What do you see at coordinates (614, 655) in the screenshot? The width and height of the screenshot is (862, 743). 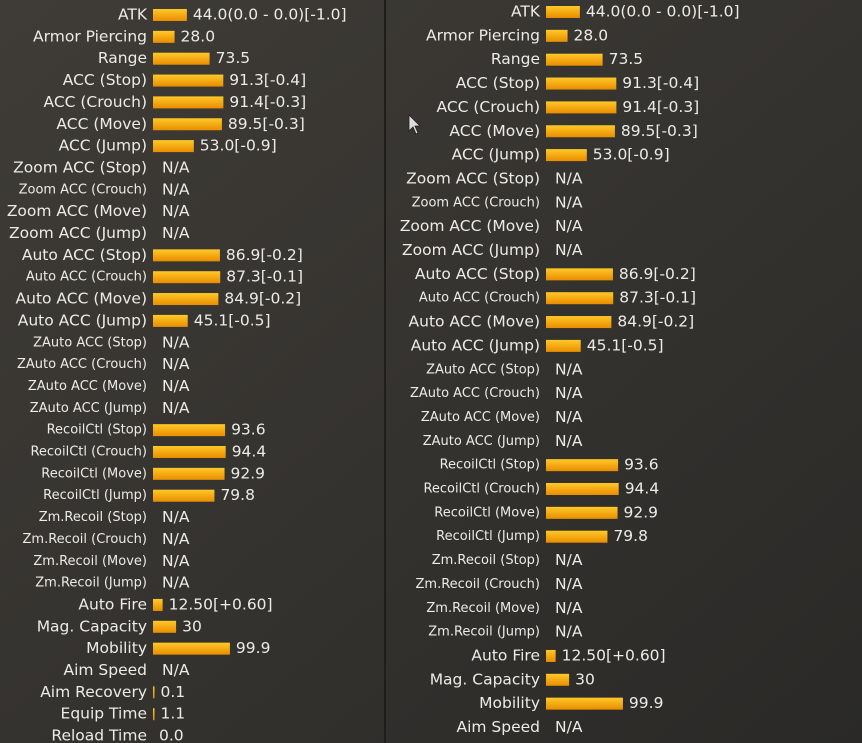 I see `stat-value: 12.50[+0.60]` at bounding box center [614, 655].